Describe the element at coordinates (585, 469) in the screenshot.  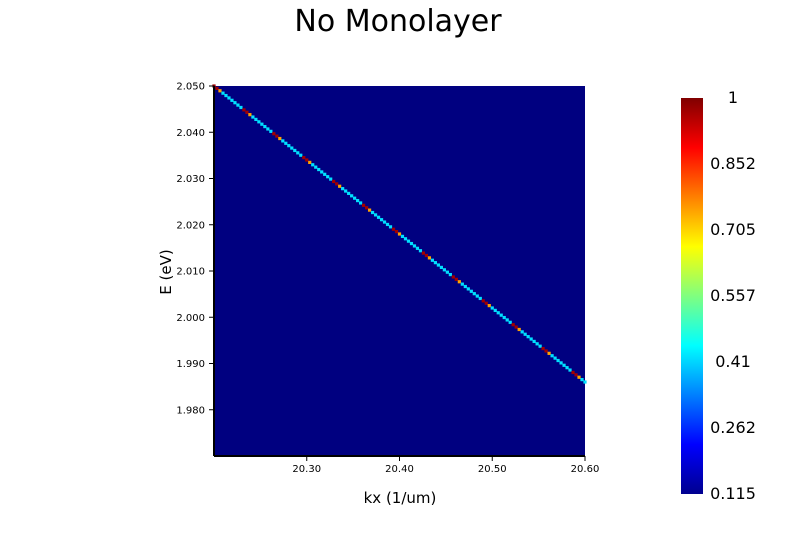
I see `x-tick-label: 20.60` at that location.